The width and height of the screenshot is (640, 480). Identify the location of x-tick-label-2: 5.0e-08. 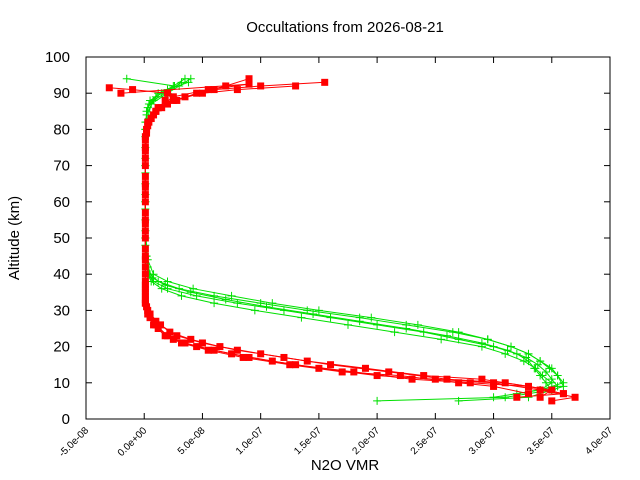
(192, 441).